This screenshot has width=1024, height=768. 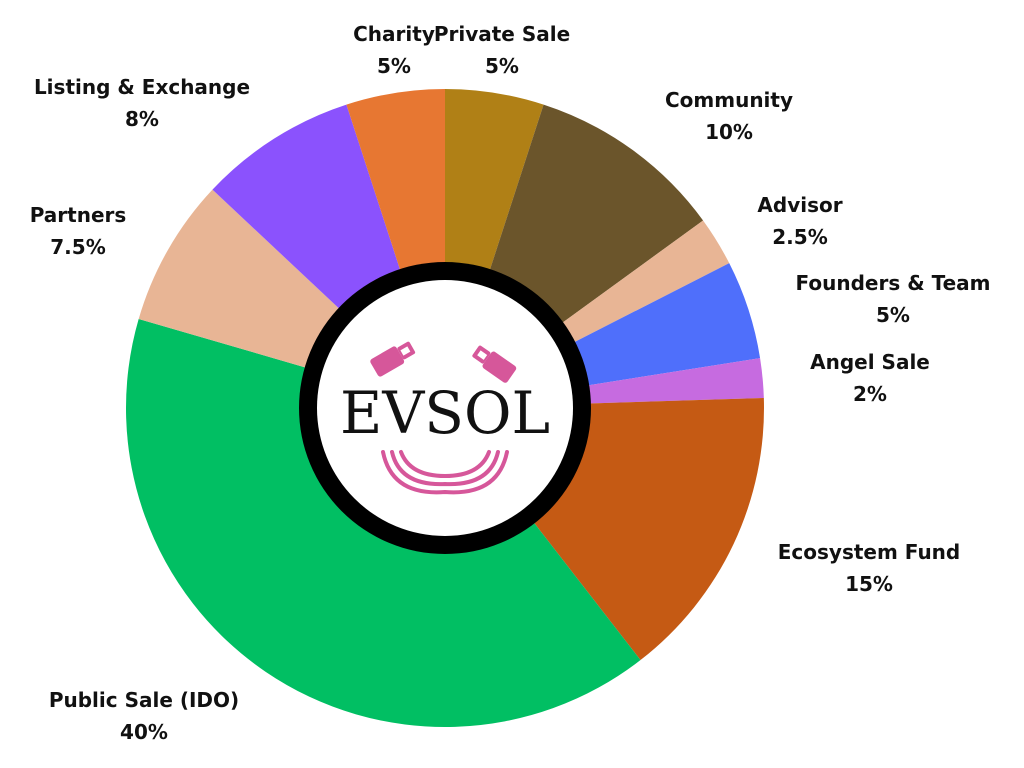 What do you see at coordinates (893, 299) in the screenshot?
I see `slice-label-founders-team: Founders & Team 5%` at bounding box center [893, 299].